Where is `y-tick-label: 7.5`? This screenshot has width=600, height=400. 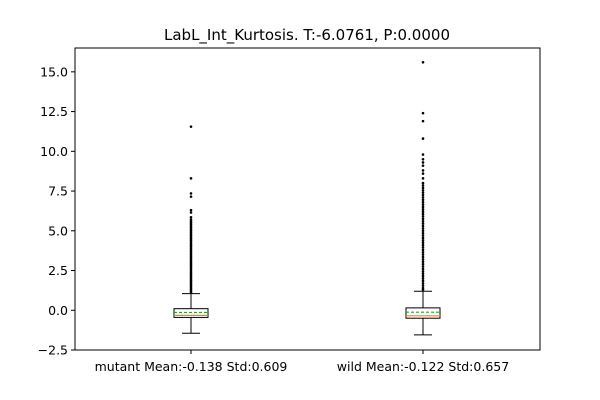 y-tick-label: 7.5 is located at coordinates (58, 191).